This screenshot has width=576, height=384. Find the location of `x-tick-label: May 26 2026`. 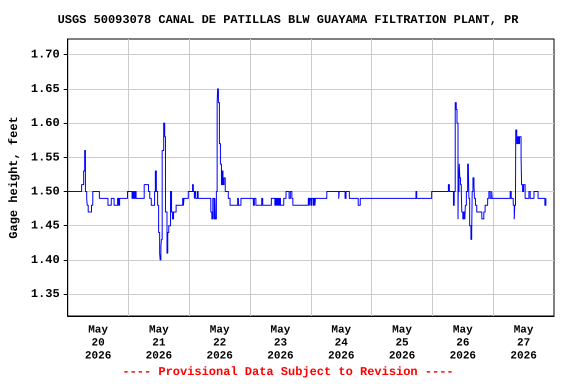

x-tick-label: May 26 2026 is located at coordinates (463, 343).